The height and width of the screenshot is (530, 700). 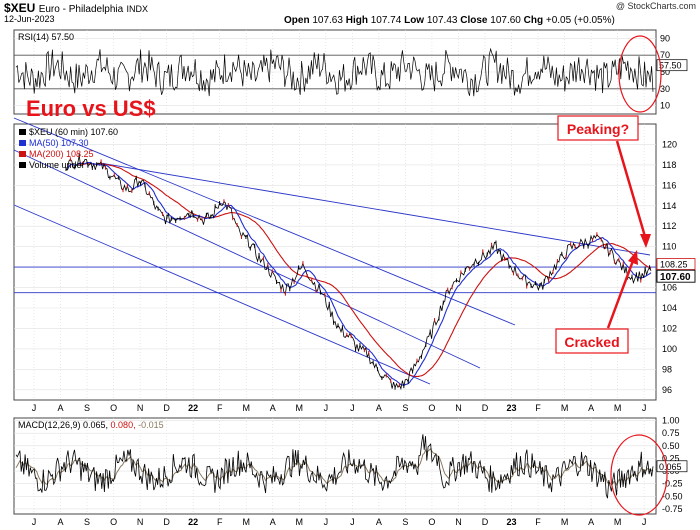 What do you see at coordinates (669, 288) in the screenshot?
I see `price-tick-label: 106` at bounding box center [669, 288].